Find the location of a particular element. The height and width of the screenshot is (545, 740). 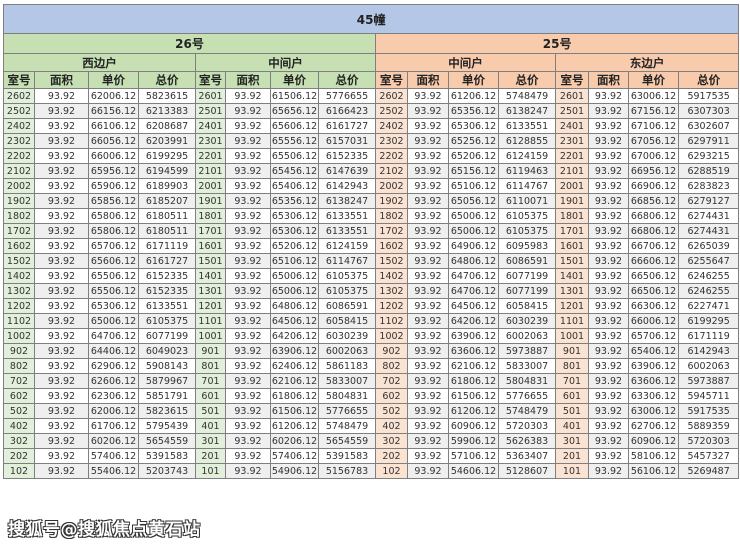

unit-price-header: 单价 is located at coordinates (113, 80).